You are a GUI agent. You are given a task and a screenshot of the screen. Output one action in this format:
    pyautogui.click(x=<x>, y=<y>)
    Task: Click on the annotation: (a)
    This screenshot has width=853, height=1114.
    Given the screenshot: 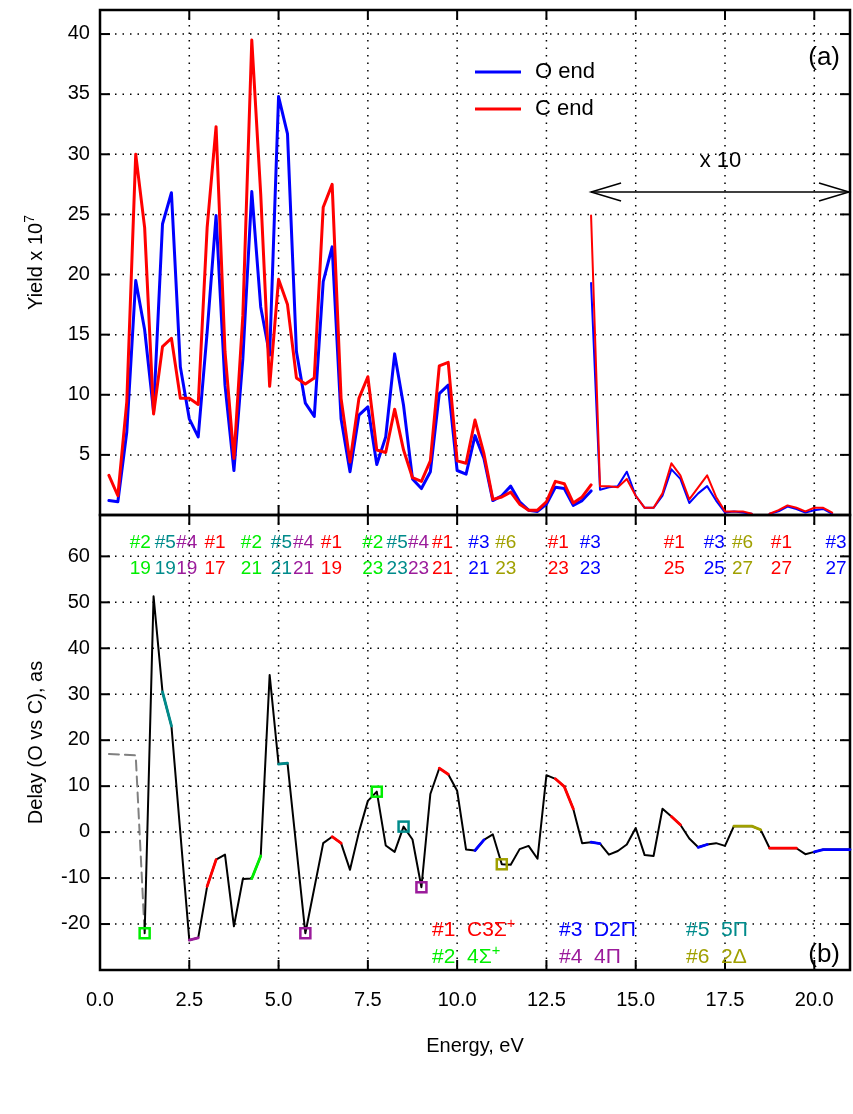 What is the action you would take?
    pyautogui.click(x=824, y=56)
    